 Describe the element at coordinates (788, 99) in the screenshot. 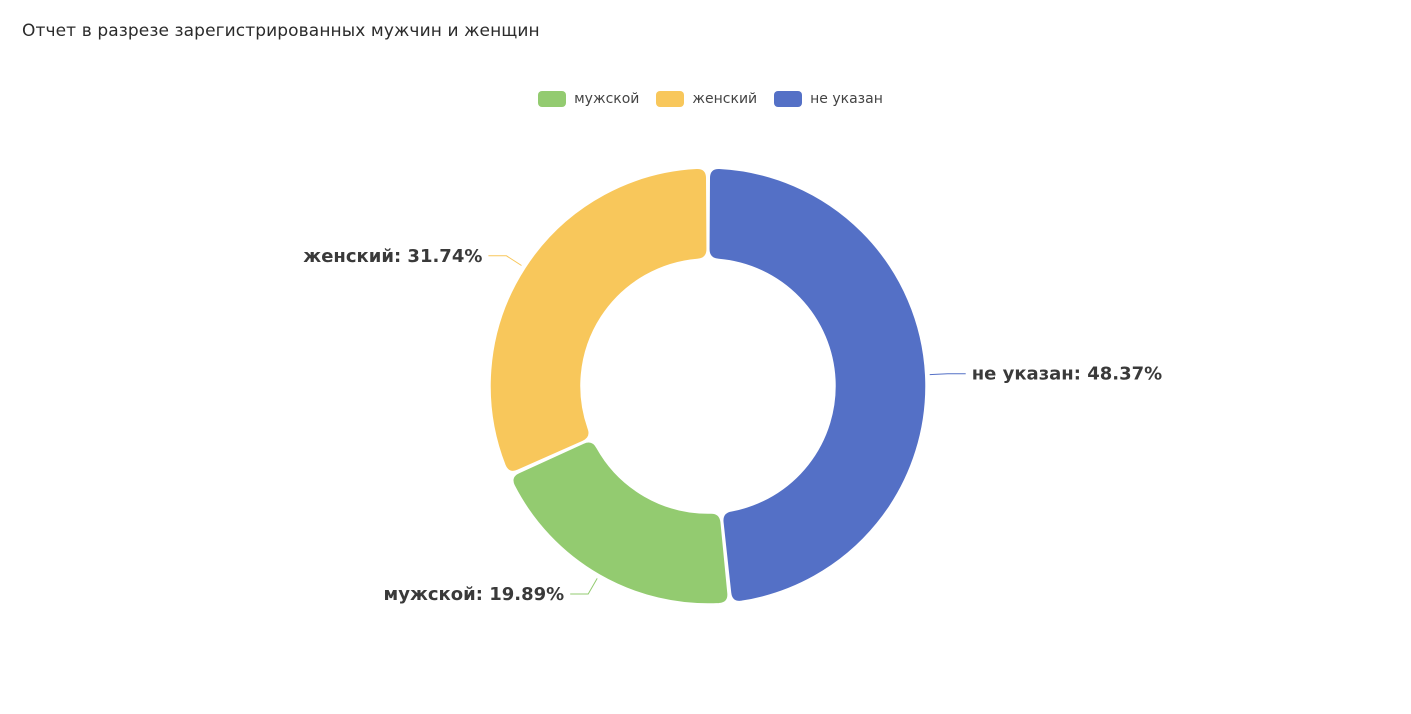

I see `legend-swatch-unspecified` at that location.